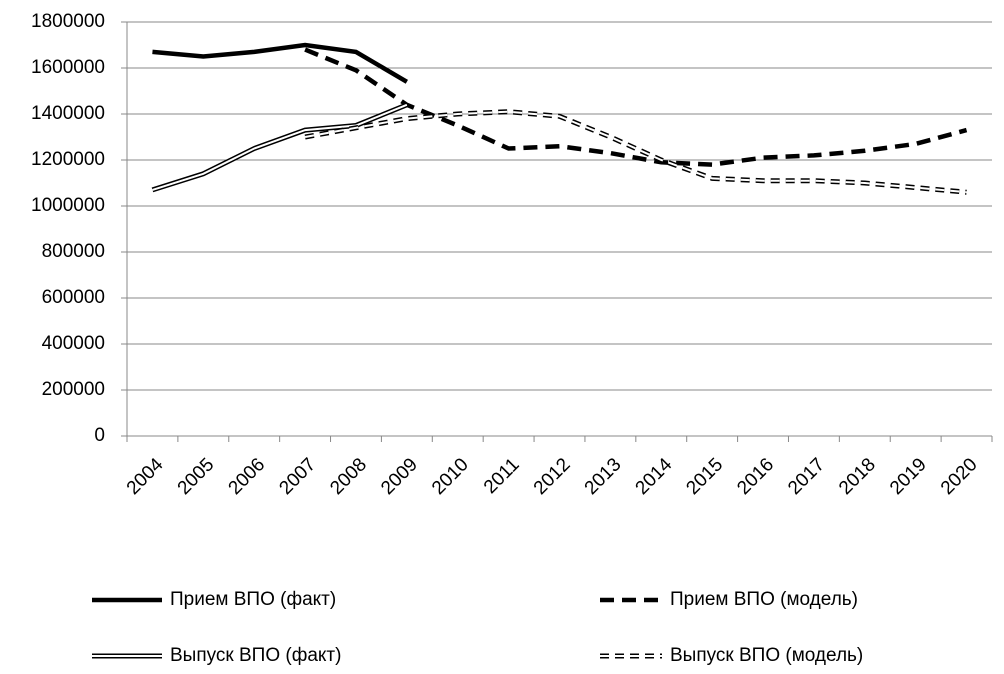 Image resolution: width=1004 pixels, height=674 pixels. Describe the element at coordinates (145, 476) in the screenshot. I see `x-tick-label: 2004` at that location.